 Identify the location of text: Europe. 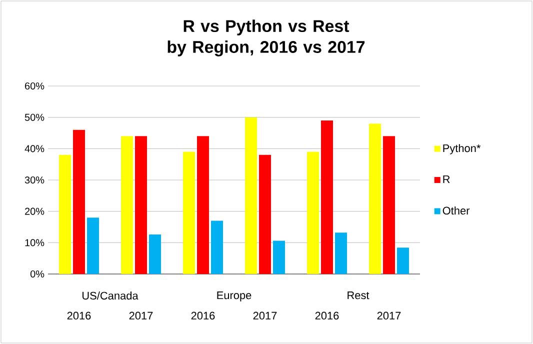
(234, 297).